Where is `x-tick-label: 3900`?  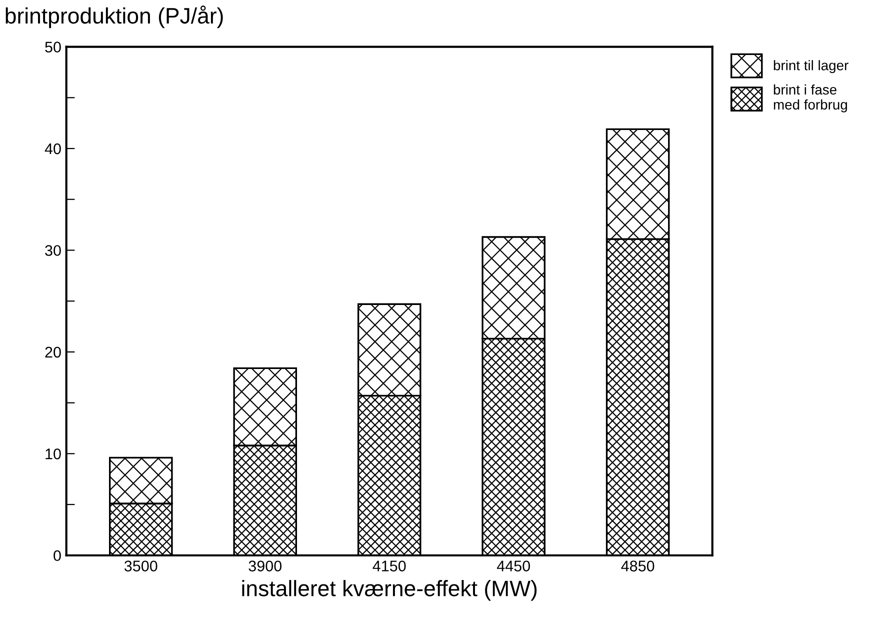
x-tick-label: 3900 is located at coordinates (265, 566).